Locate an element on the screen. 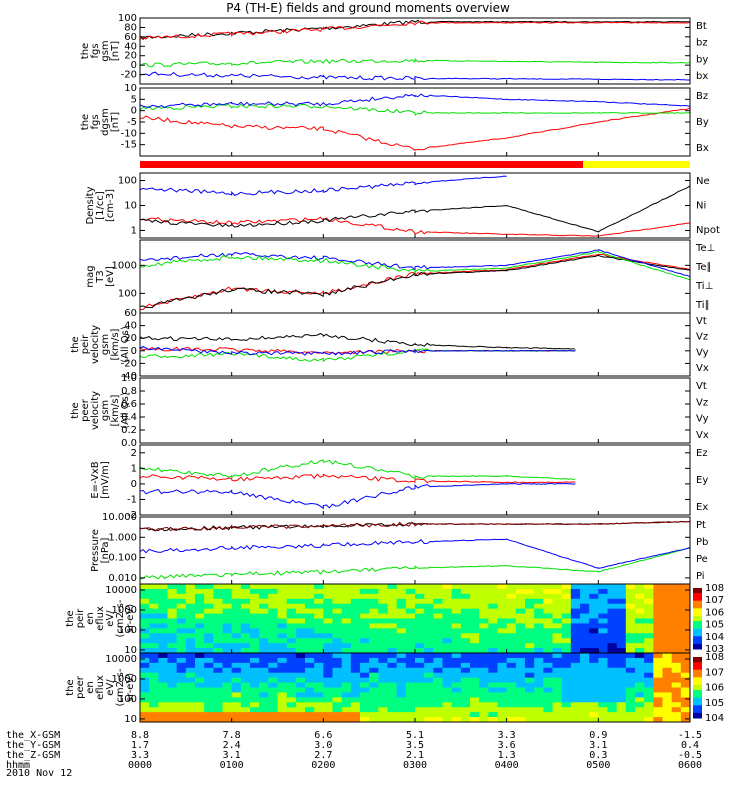 The image size is (750, 800). y-axis-label-line: en is located at coordinates (90, 687).